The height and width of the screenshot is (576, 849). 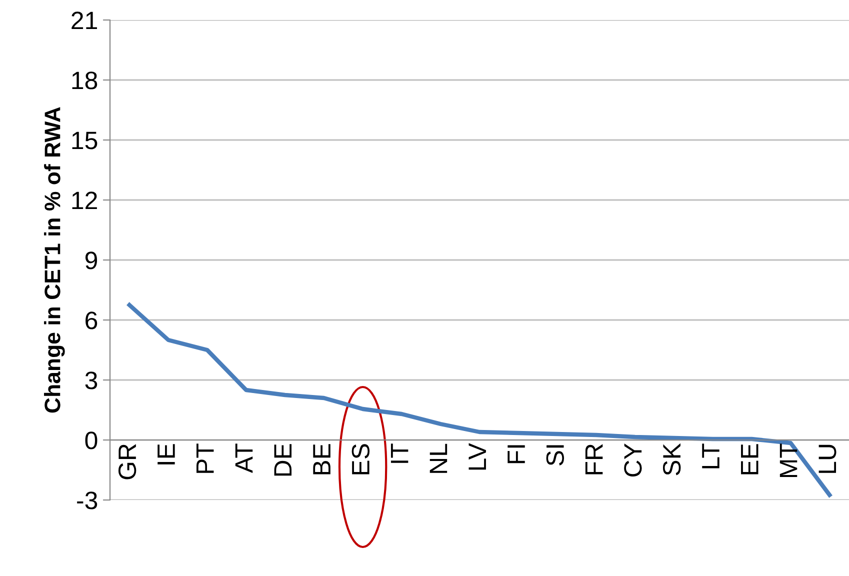 I want to click on y-tick-label: -3, so click(x=87, y=501).